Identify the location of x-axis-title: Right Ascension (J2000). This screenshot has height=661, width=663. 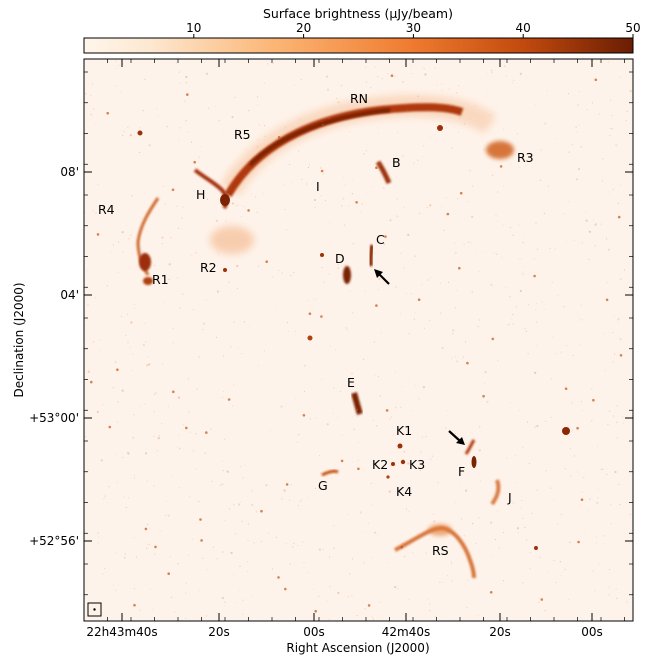
(357, 648).